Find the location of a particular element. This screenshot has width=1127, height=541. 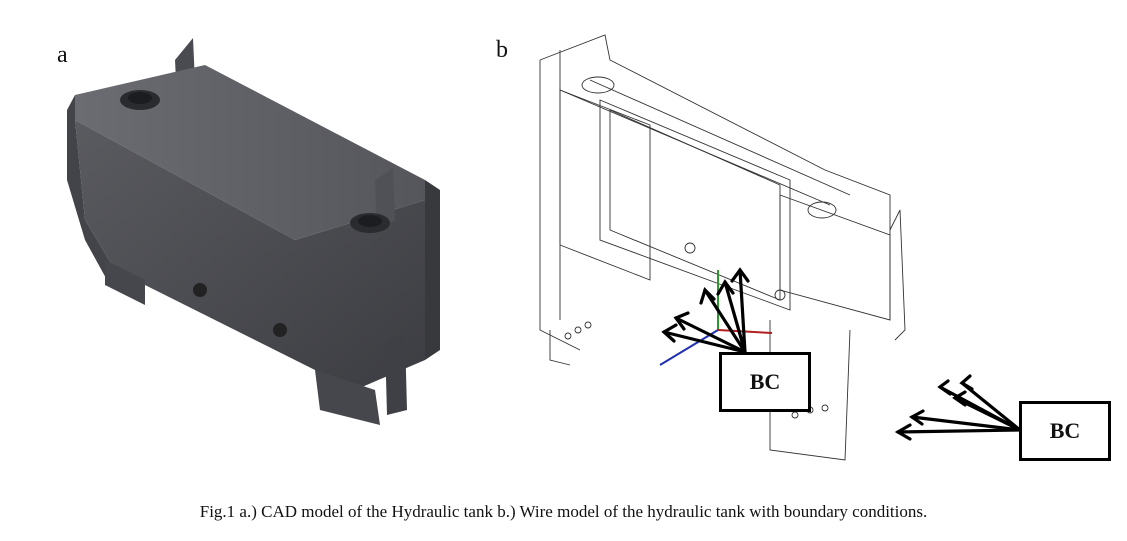

bc-label-secondary: BC is located at coordinates (1065, 431).